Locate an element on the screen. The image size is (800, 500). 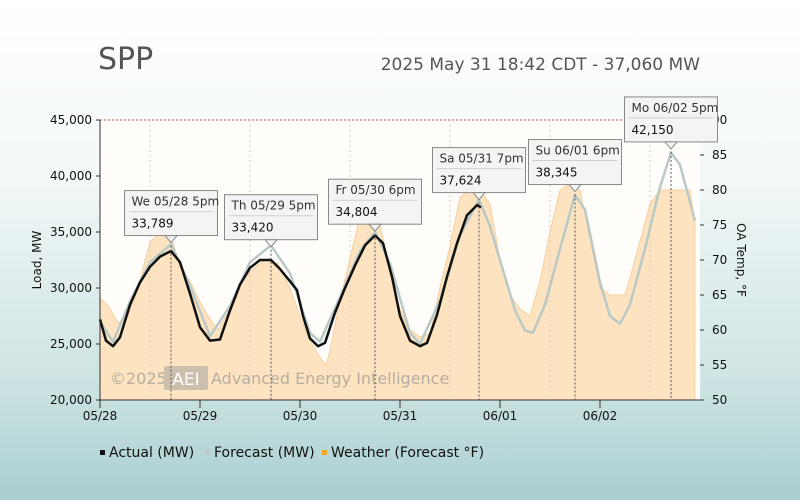
y-tick-label: 20,000 is located at coordinates (71, 400).